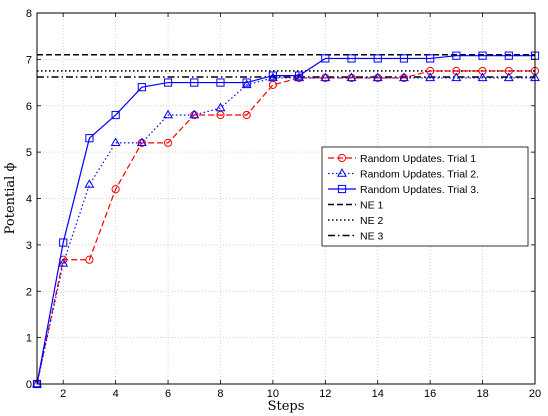 The height and width of the screenshot is (416, 548). What do you see at coordinates (286, 406) in the screenshot?
I see `x-axis-label: Steps` at bounding box center [286, 406].